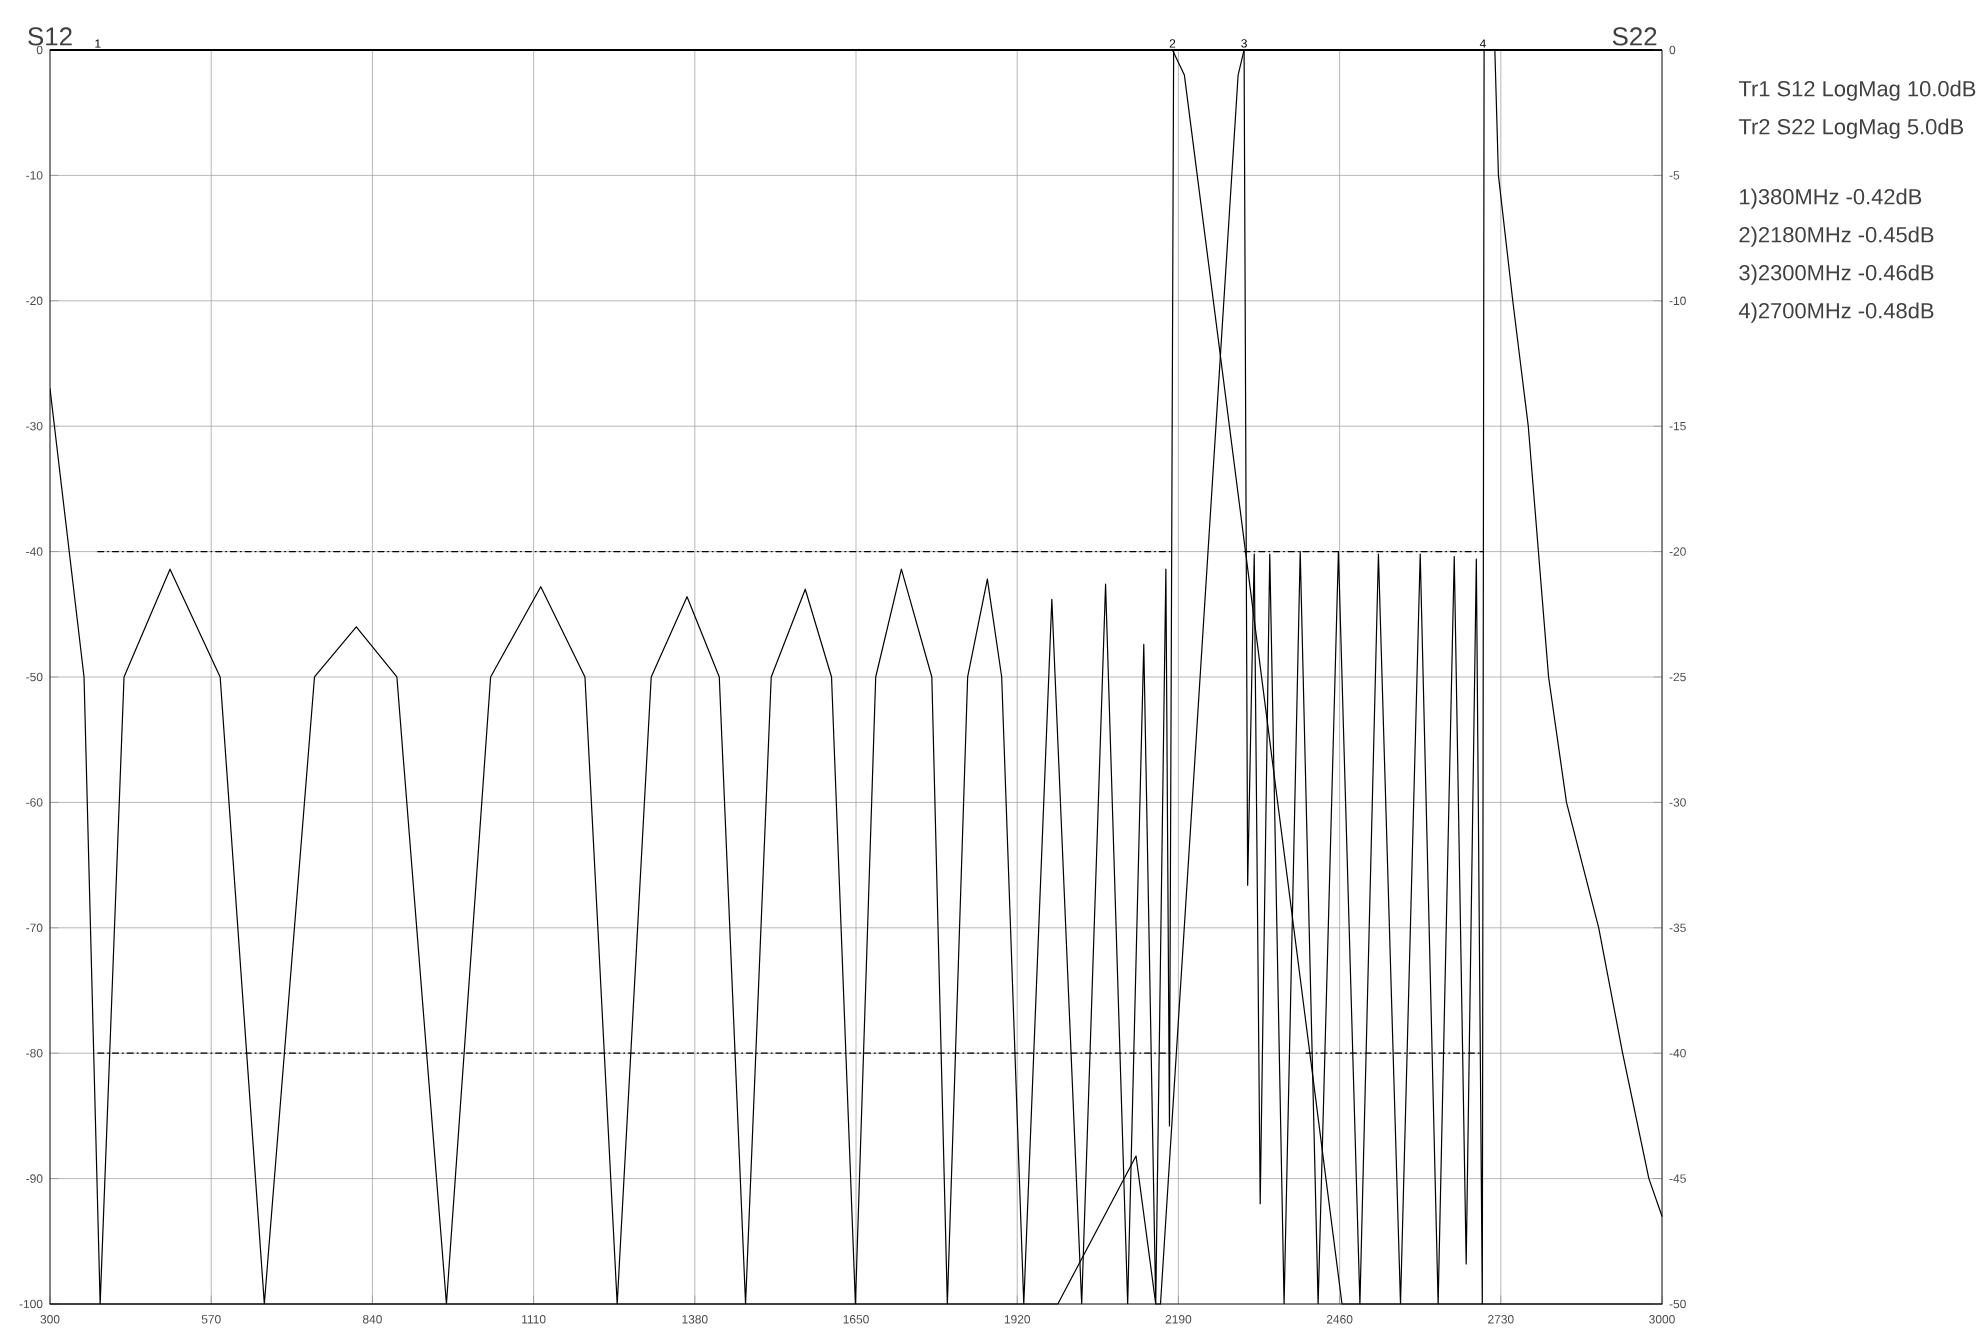  I want to click on y-axis-title: S12, so click(50, 36).